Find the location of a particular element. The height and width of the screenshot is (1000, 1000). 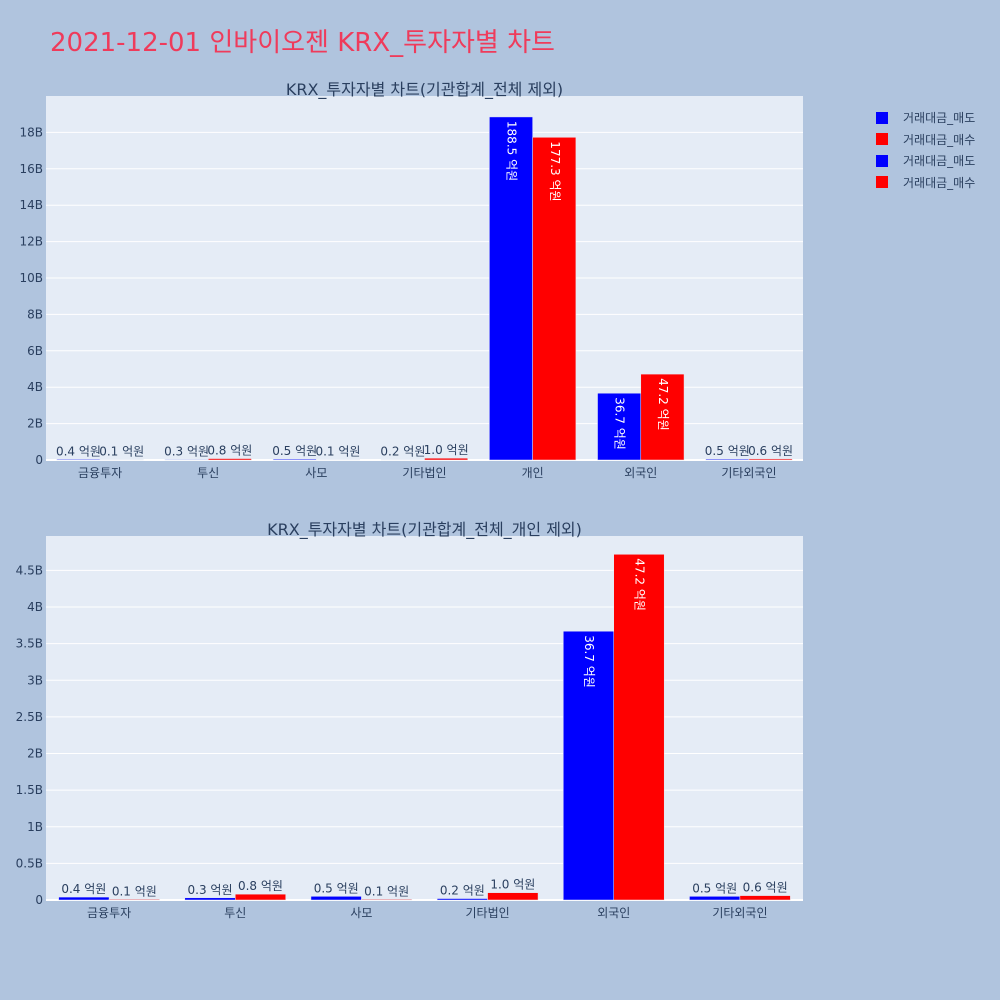

page-title: 2021-12-01 인바이오젠 KRX_투자자별 차트 is located at coordinates (302, 43).